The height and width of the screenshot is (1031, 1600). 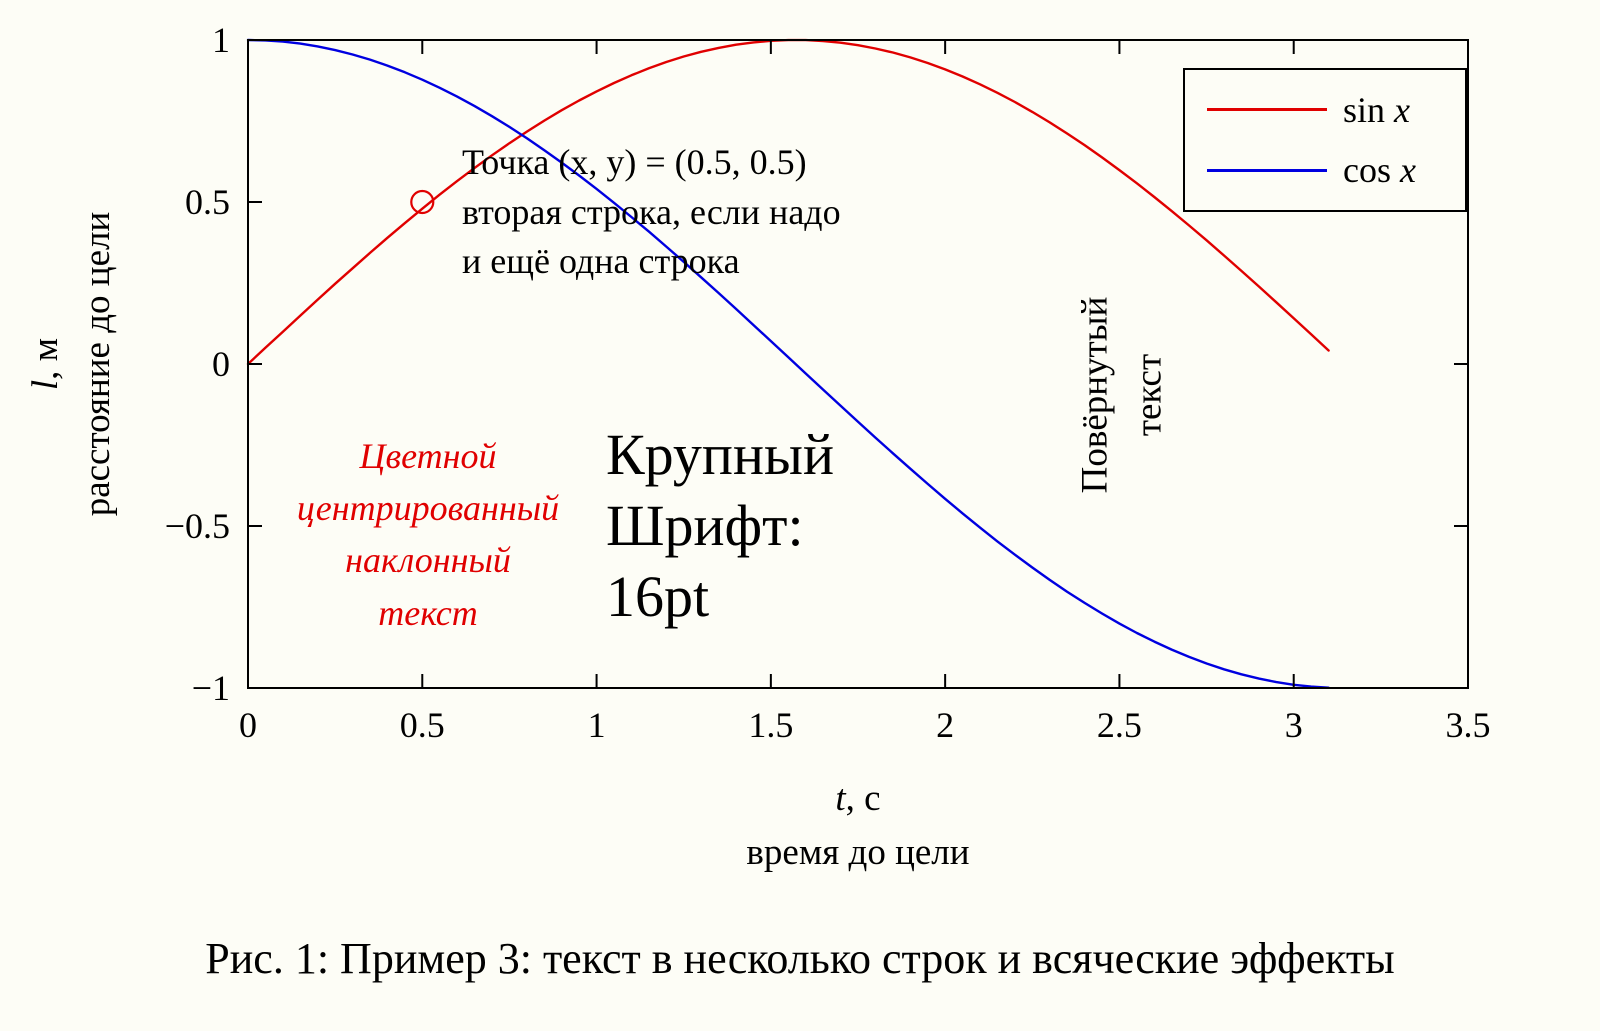 What do you see at coordinates (1121, 395) in the screenshot?
I see `rotated-text-annotation: Повёрнутый текст` at bounding box center [1121, 395].